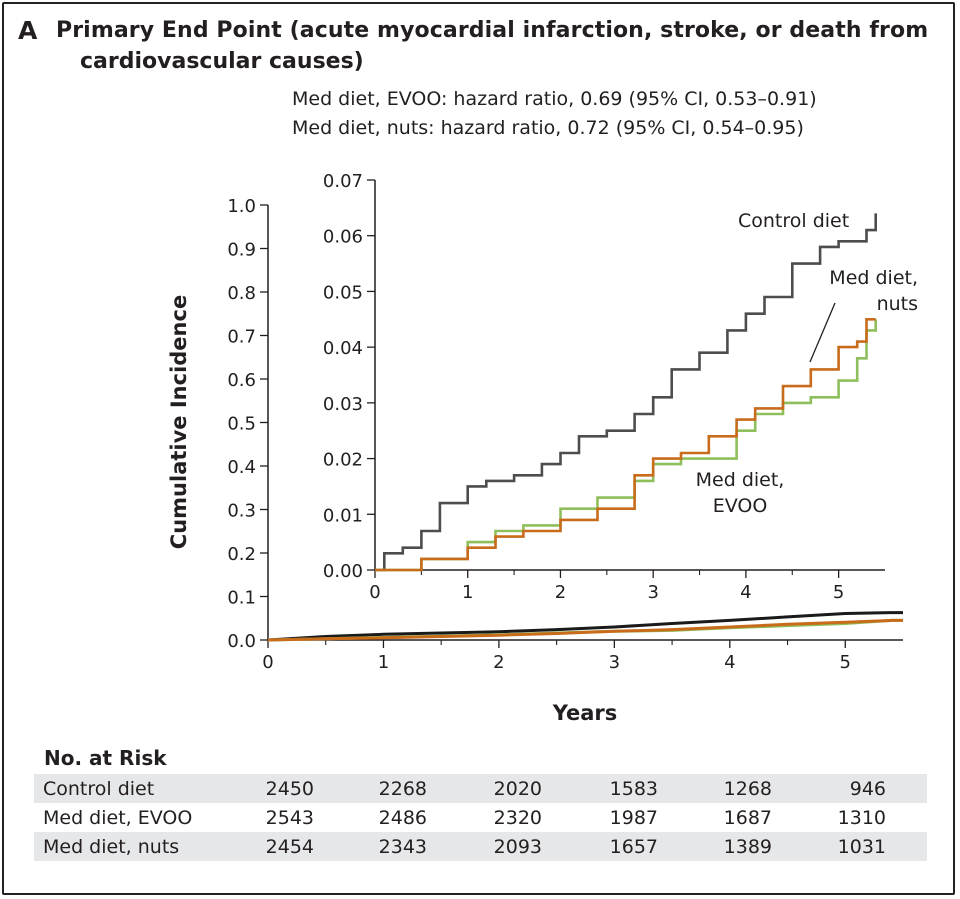  What do you see at coordinates (241, 424) in the screenshot?
I see `main-y-tick-label: 0.5` at bounding box center [241, 424].